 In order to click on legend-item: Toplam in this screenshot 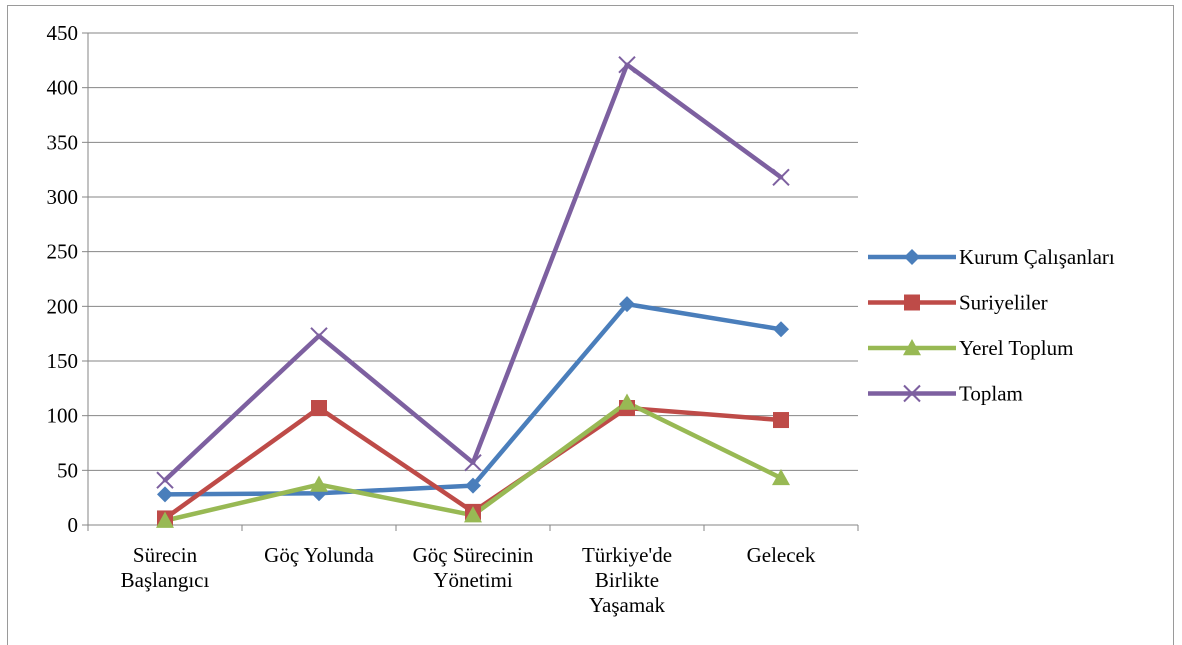, I will do `click(945, 394)`.